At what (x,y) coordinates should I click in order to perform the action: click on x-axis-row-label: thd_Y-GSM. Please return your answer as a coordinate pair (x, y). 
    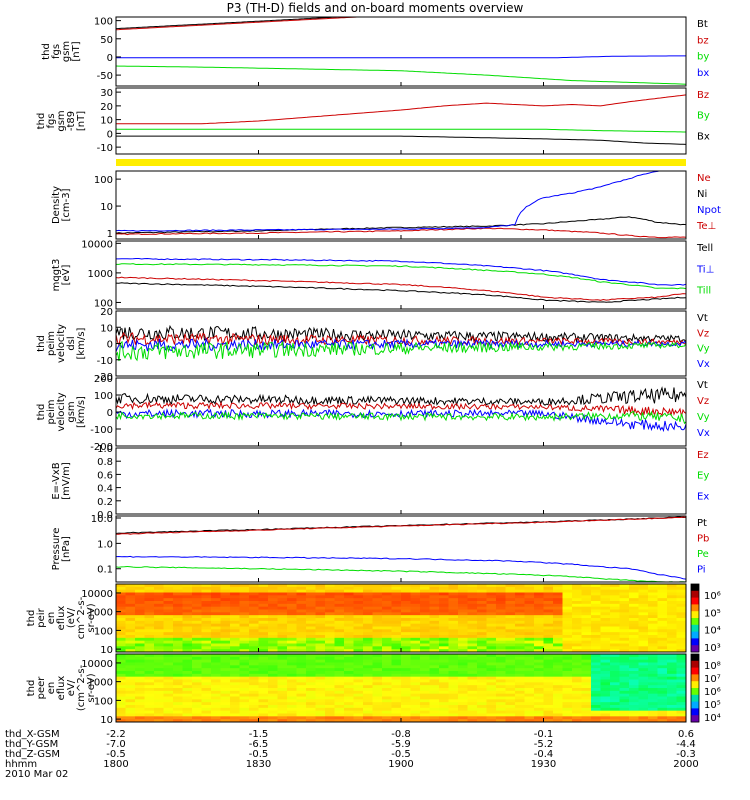
    Looking at the image, I should click on (31, 744).